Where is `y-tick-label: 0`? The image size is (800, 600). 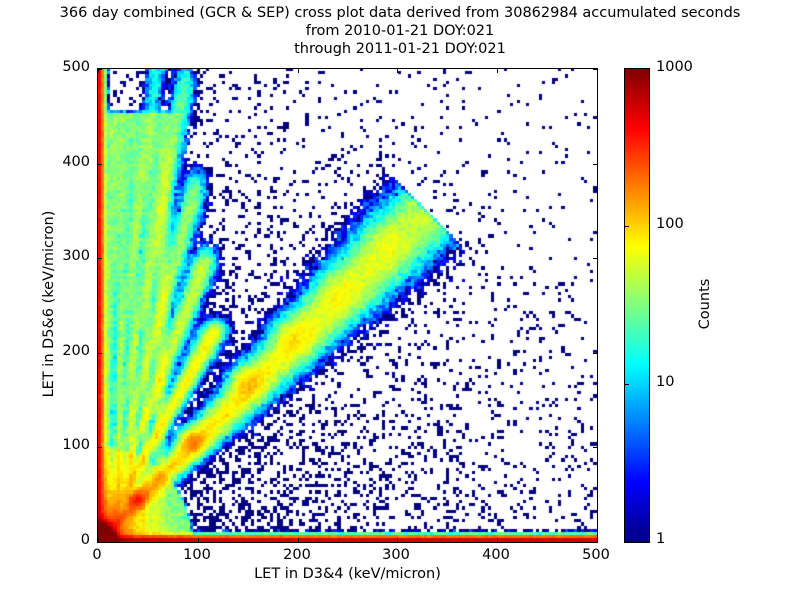
y-tick-label: 0 is located at coordinates (85, 540).